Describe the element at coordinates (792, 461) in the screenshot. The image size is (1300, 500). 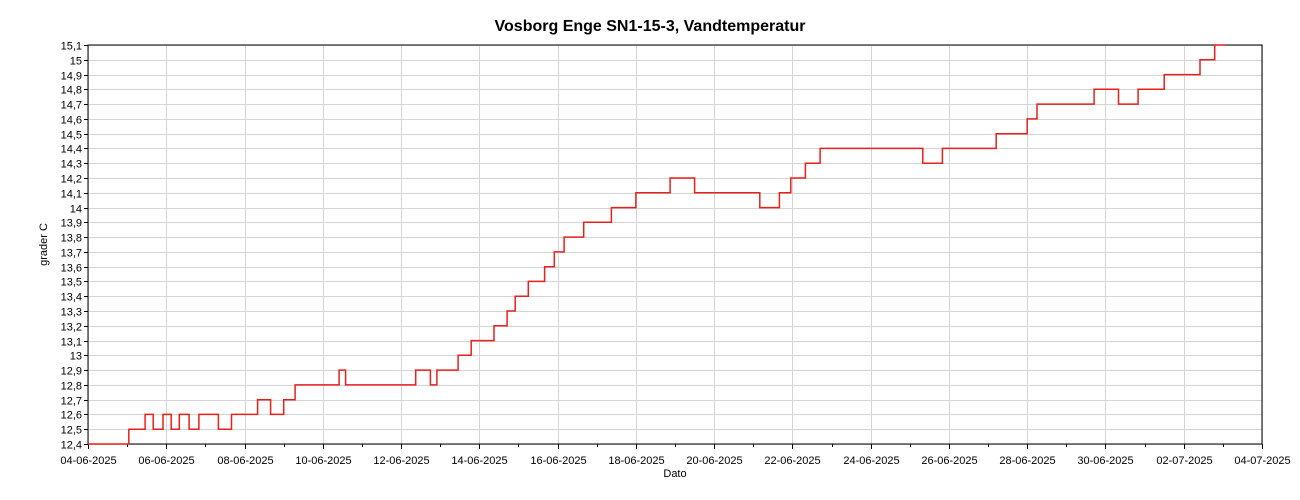
I see `x-tick-label: 22-06-2025` at that location.